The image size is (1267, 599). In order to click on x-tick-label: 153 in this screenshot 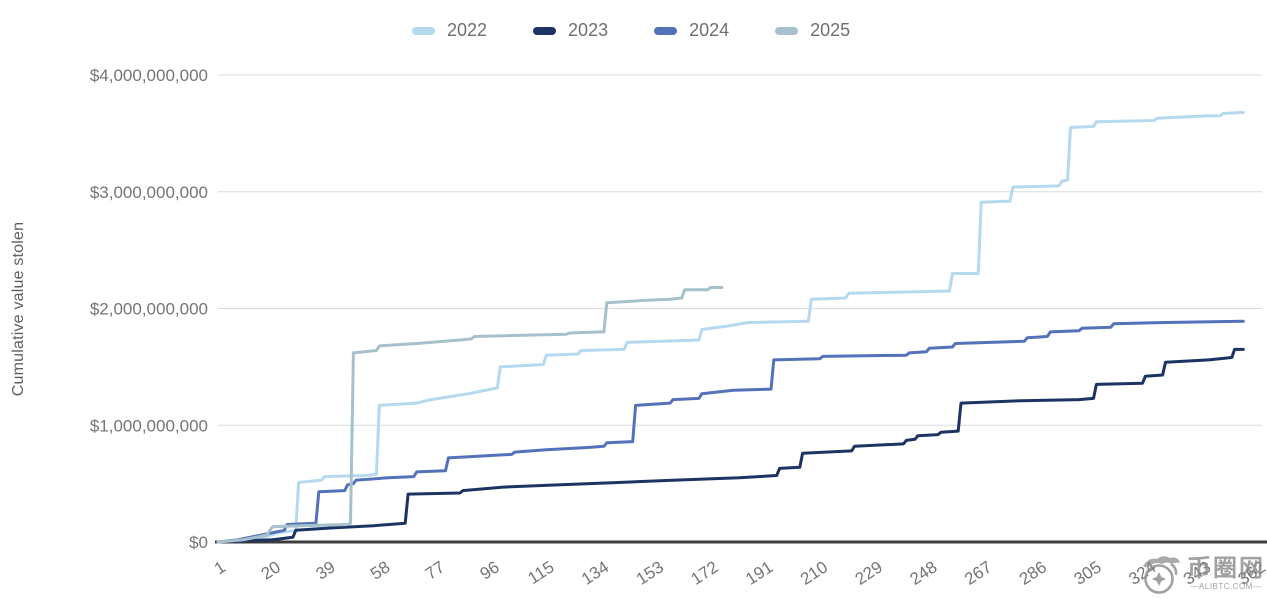, I will do `click(650, 572)`.